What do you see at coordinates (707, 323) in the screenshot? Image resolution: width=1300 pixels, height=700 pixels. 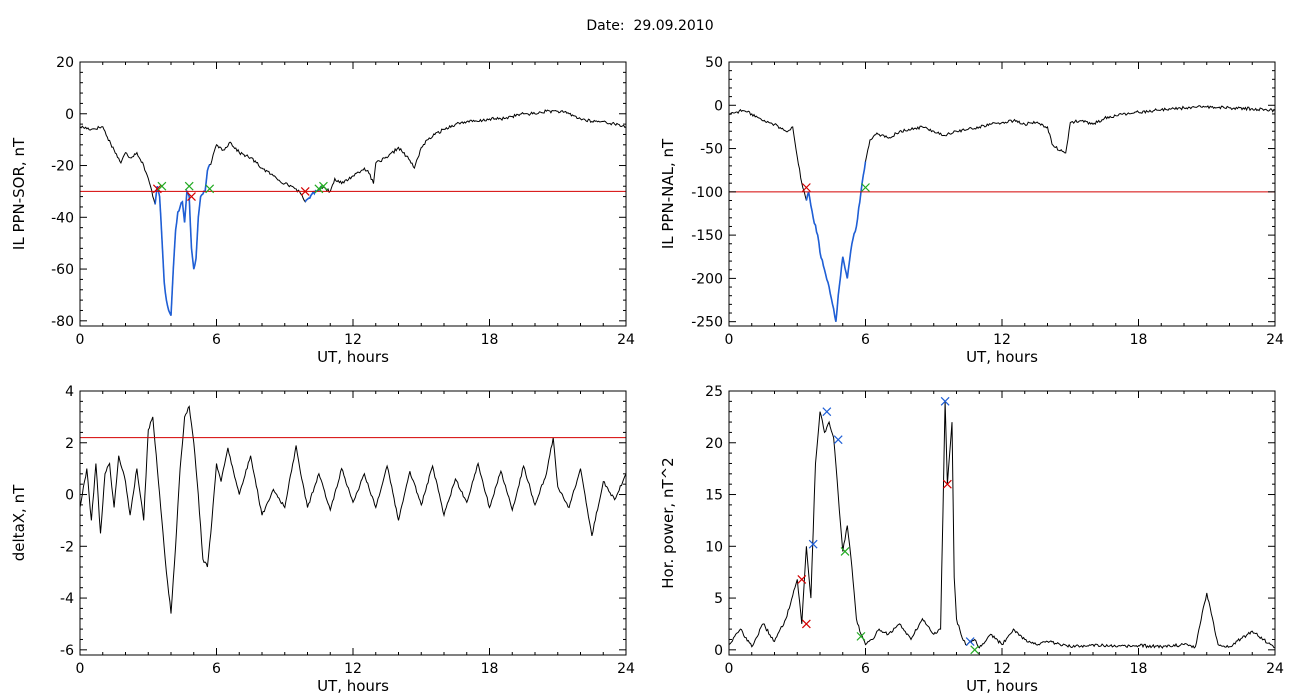 I see `y-tick-label: -250` at bounding box center [707, 323].